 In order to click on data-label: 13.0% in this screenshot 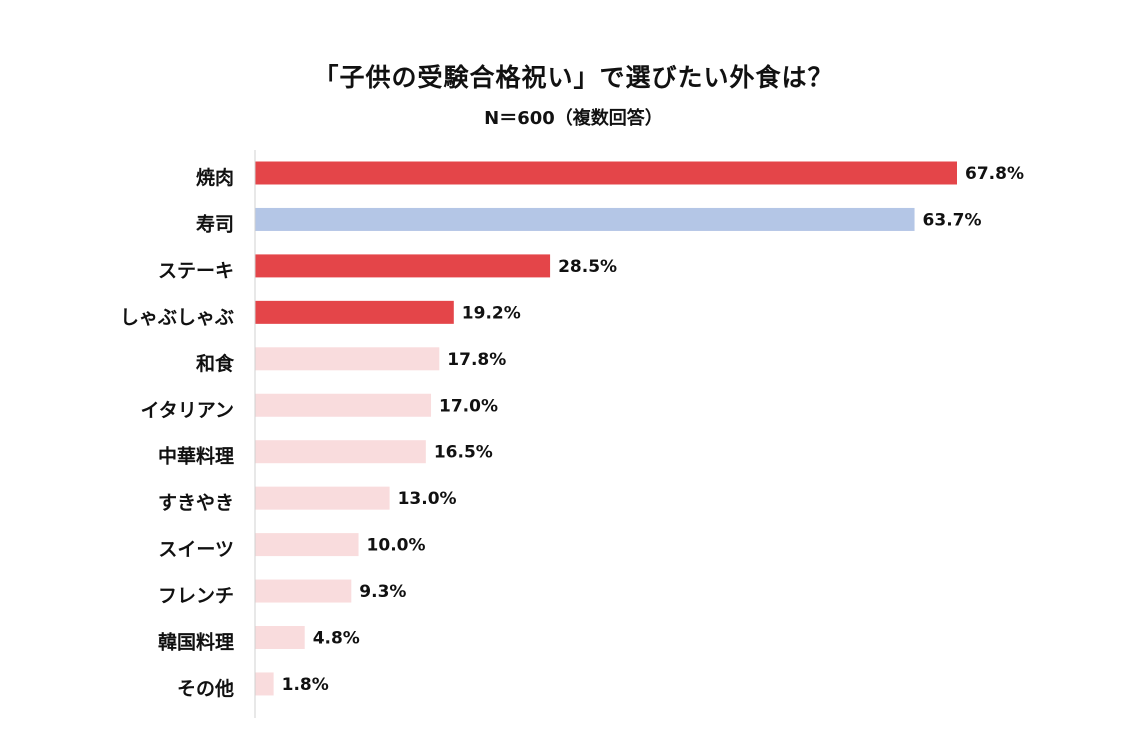, I will do `click(427, 499)`.